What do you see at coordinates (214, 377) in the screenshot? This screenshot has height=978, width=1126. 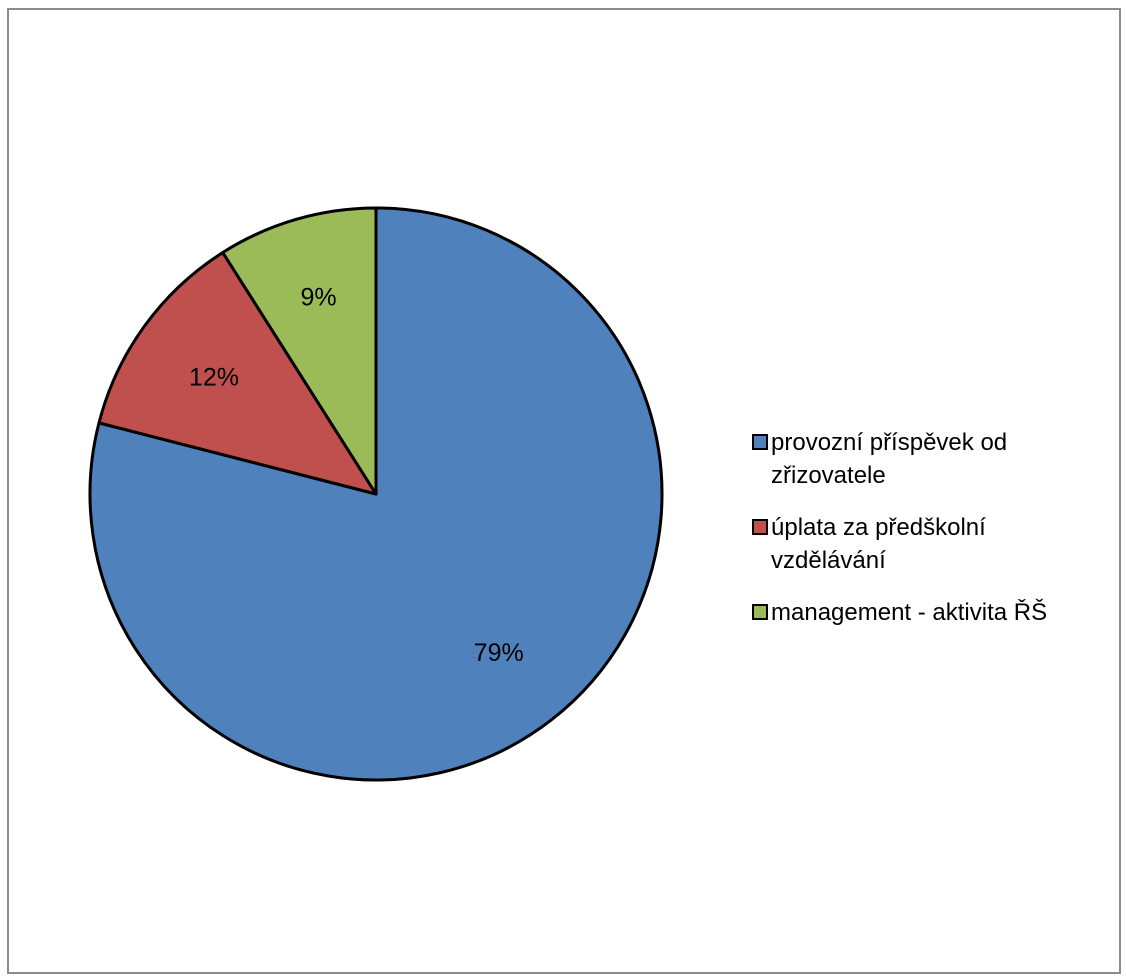 I see `pie-label-uplata: 12%` at bounding box center [214, 377].